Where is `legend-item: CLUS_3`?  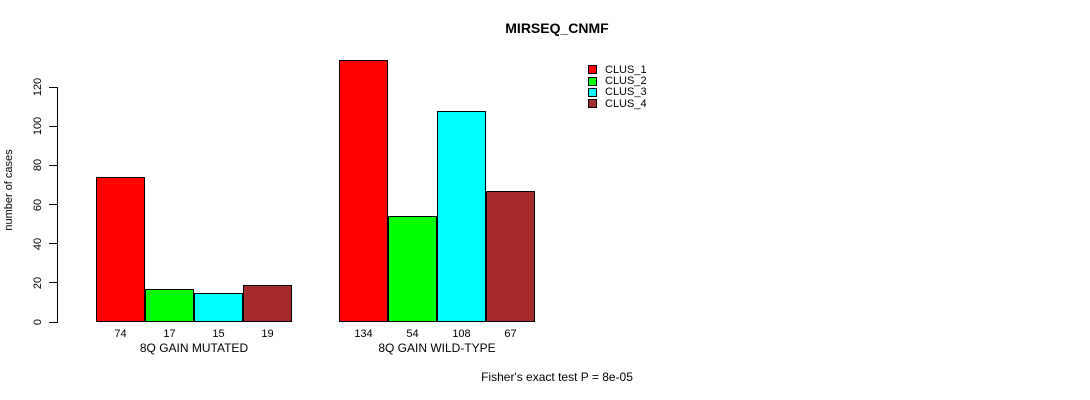 legend-item: CLUS_3 is located at coordinates (617, 92).